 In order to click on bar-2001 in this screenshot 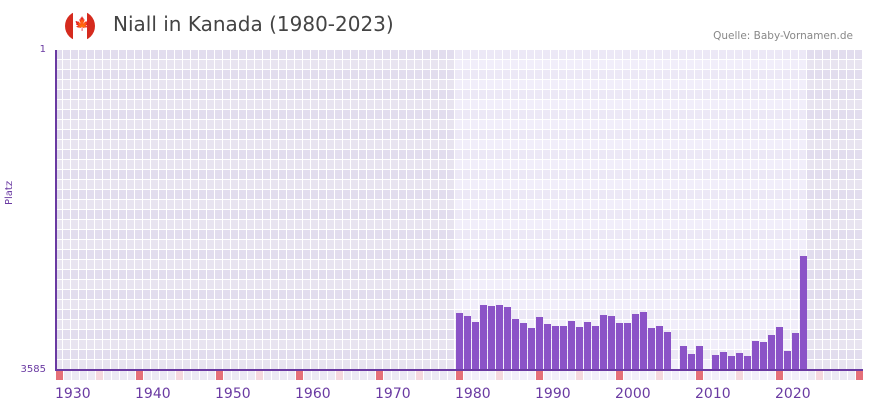, I will do `click(627, 346)`.